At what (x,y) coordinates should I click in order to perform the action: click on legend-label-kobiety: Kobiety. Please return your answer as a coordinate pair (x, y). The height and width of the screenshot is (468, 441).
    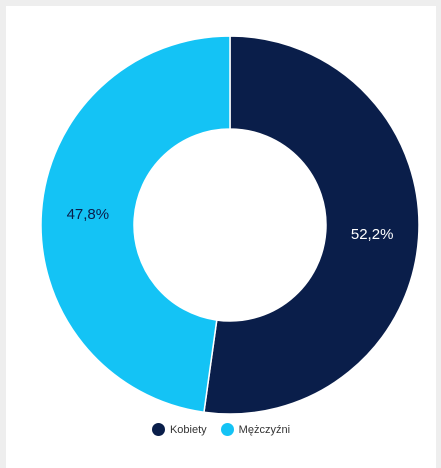
    Looking at the image, I should click on (188, 429).